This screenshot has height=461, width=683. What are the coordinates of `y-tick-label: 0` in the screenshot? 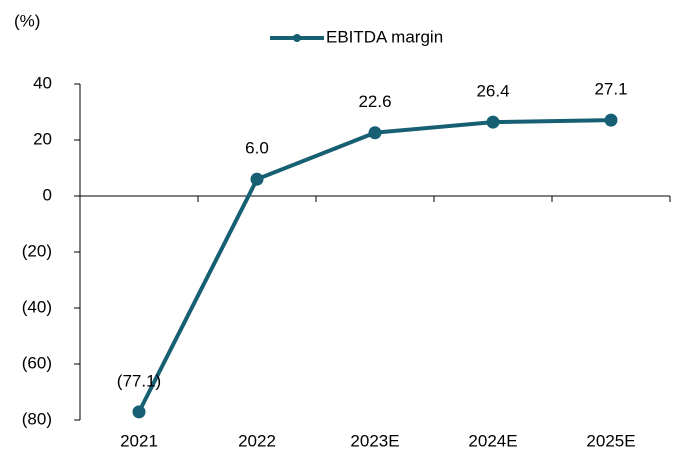 It's located at (47, 194).